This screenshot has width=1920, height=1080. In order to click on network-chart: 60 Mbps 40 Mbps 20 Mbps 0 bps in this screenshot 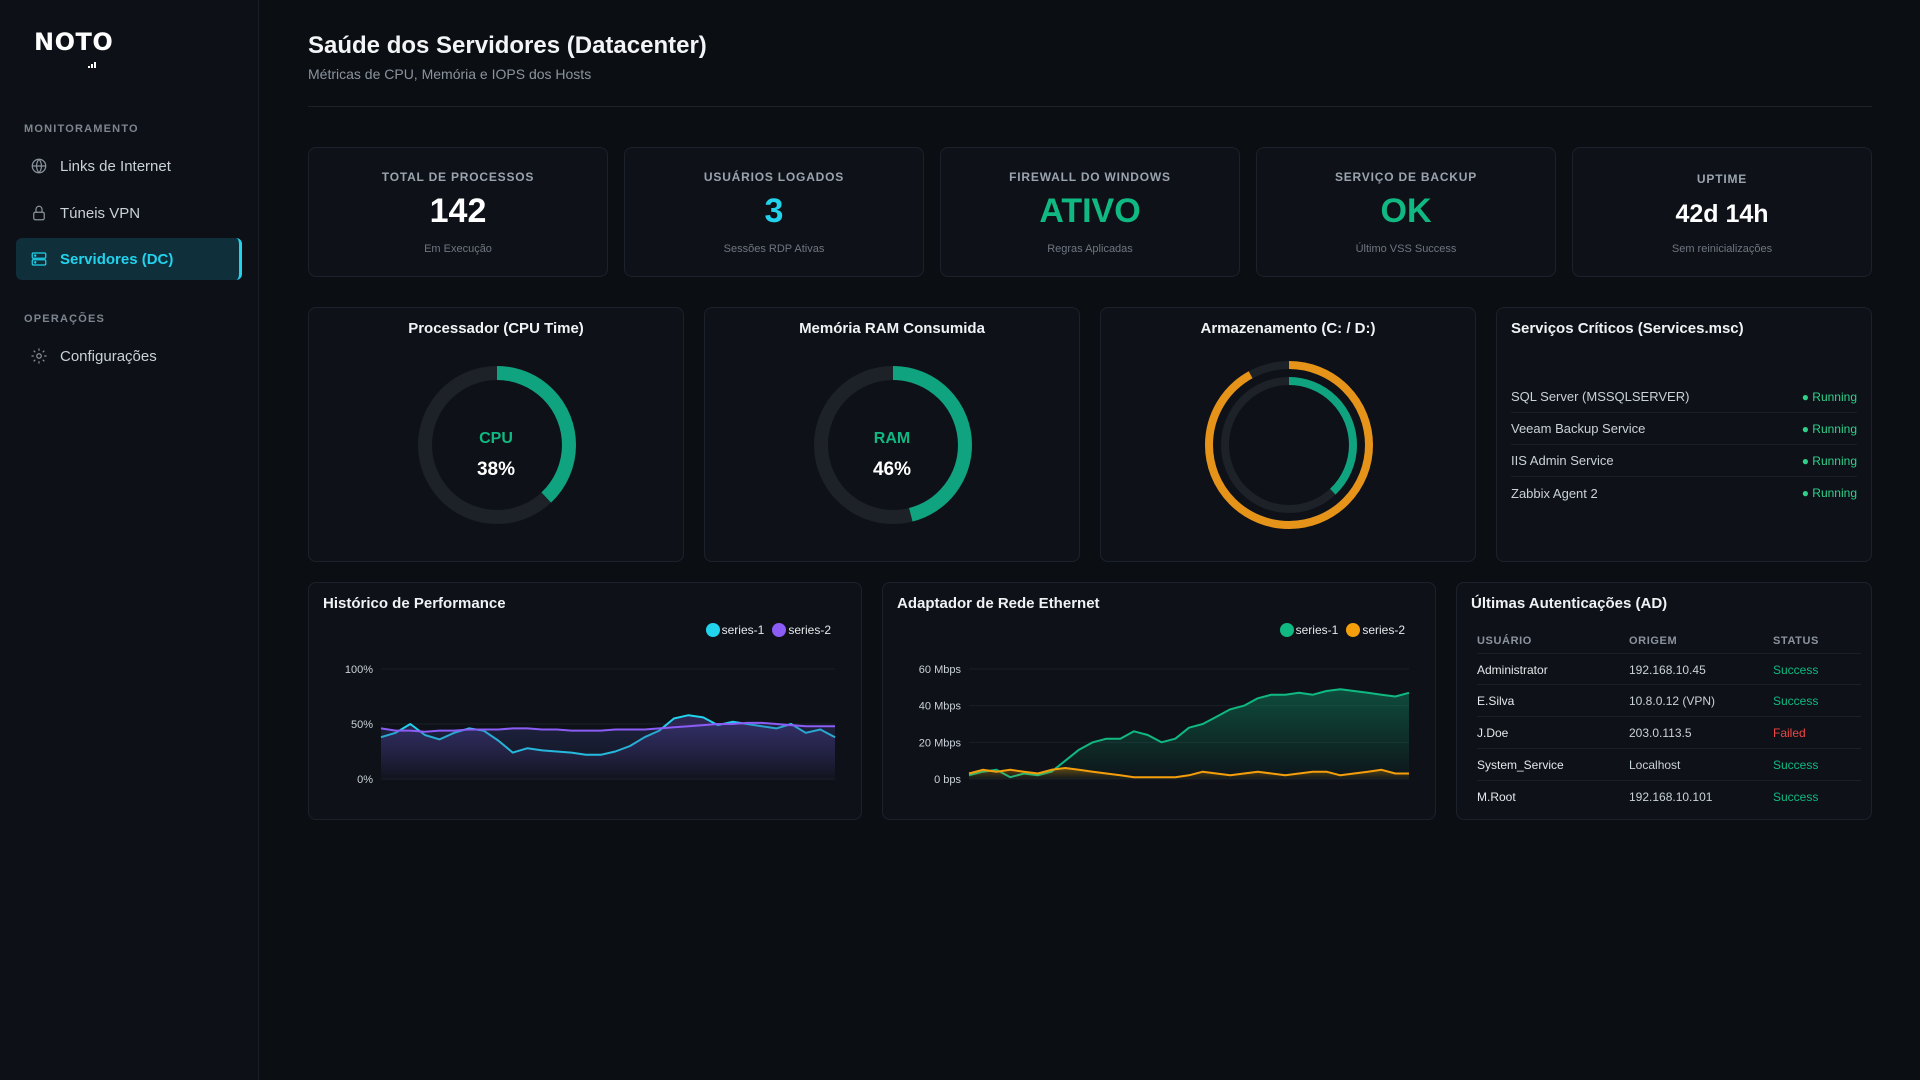, I will do `click(1164, 725)`.